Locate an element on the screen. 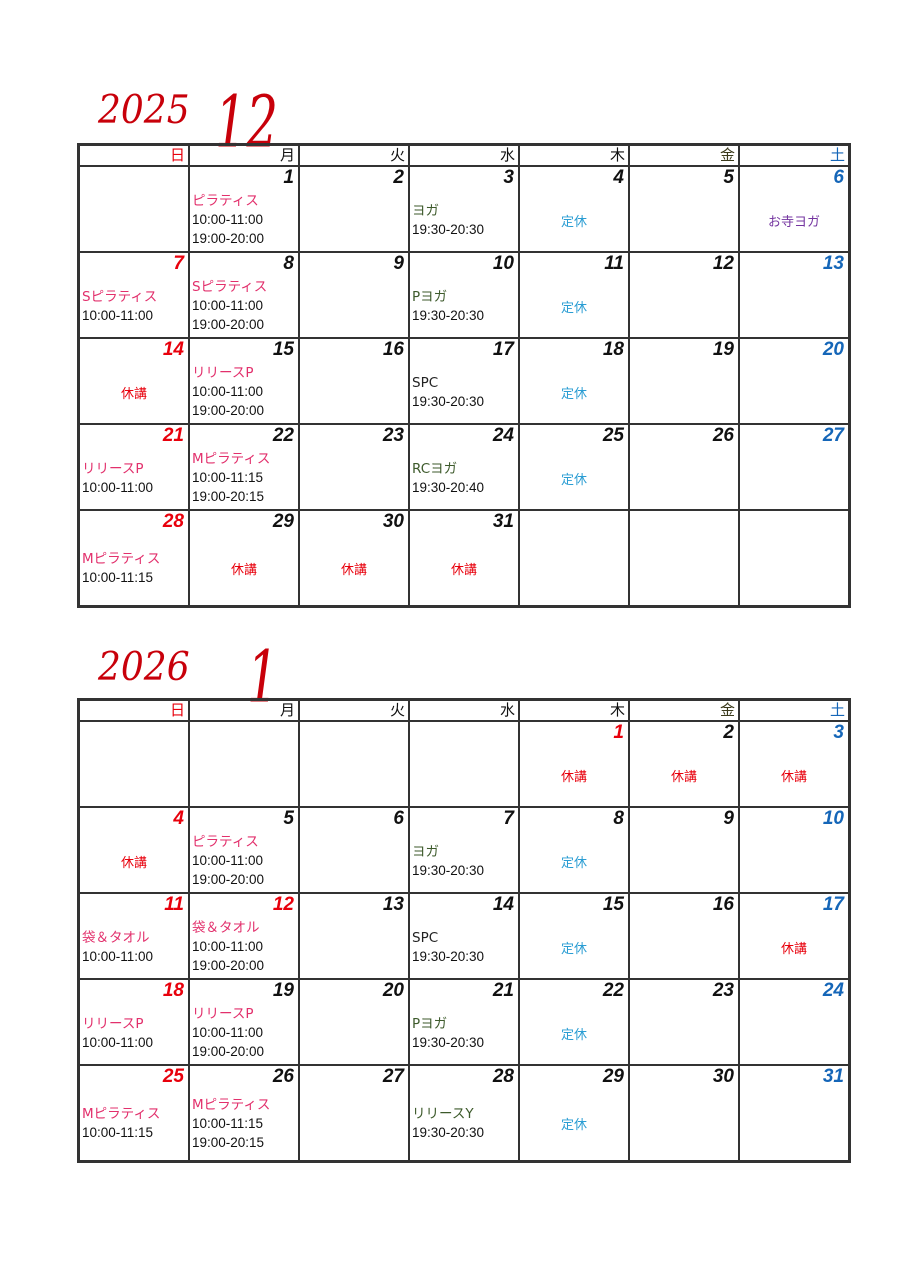 The width and height of the screenshot is (908, 1285). day-cell: 30 is located at coordinates (684, 1113).